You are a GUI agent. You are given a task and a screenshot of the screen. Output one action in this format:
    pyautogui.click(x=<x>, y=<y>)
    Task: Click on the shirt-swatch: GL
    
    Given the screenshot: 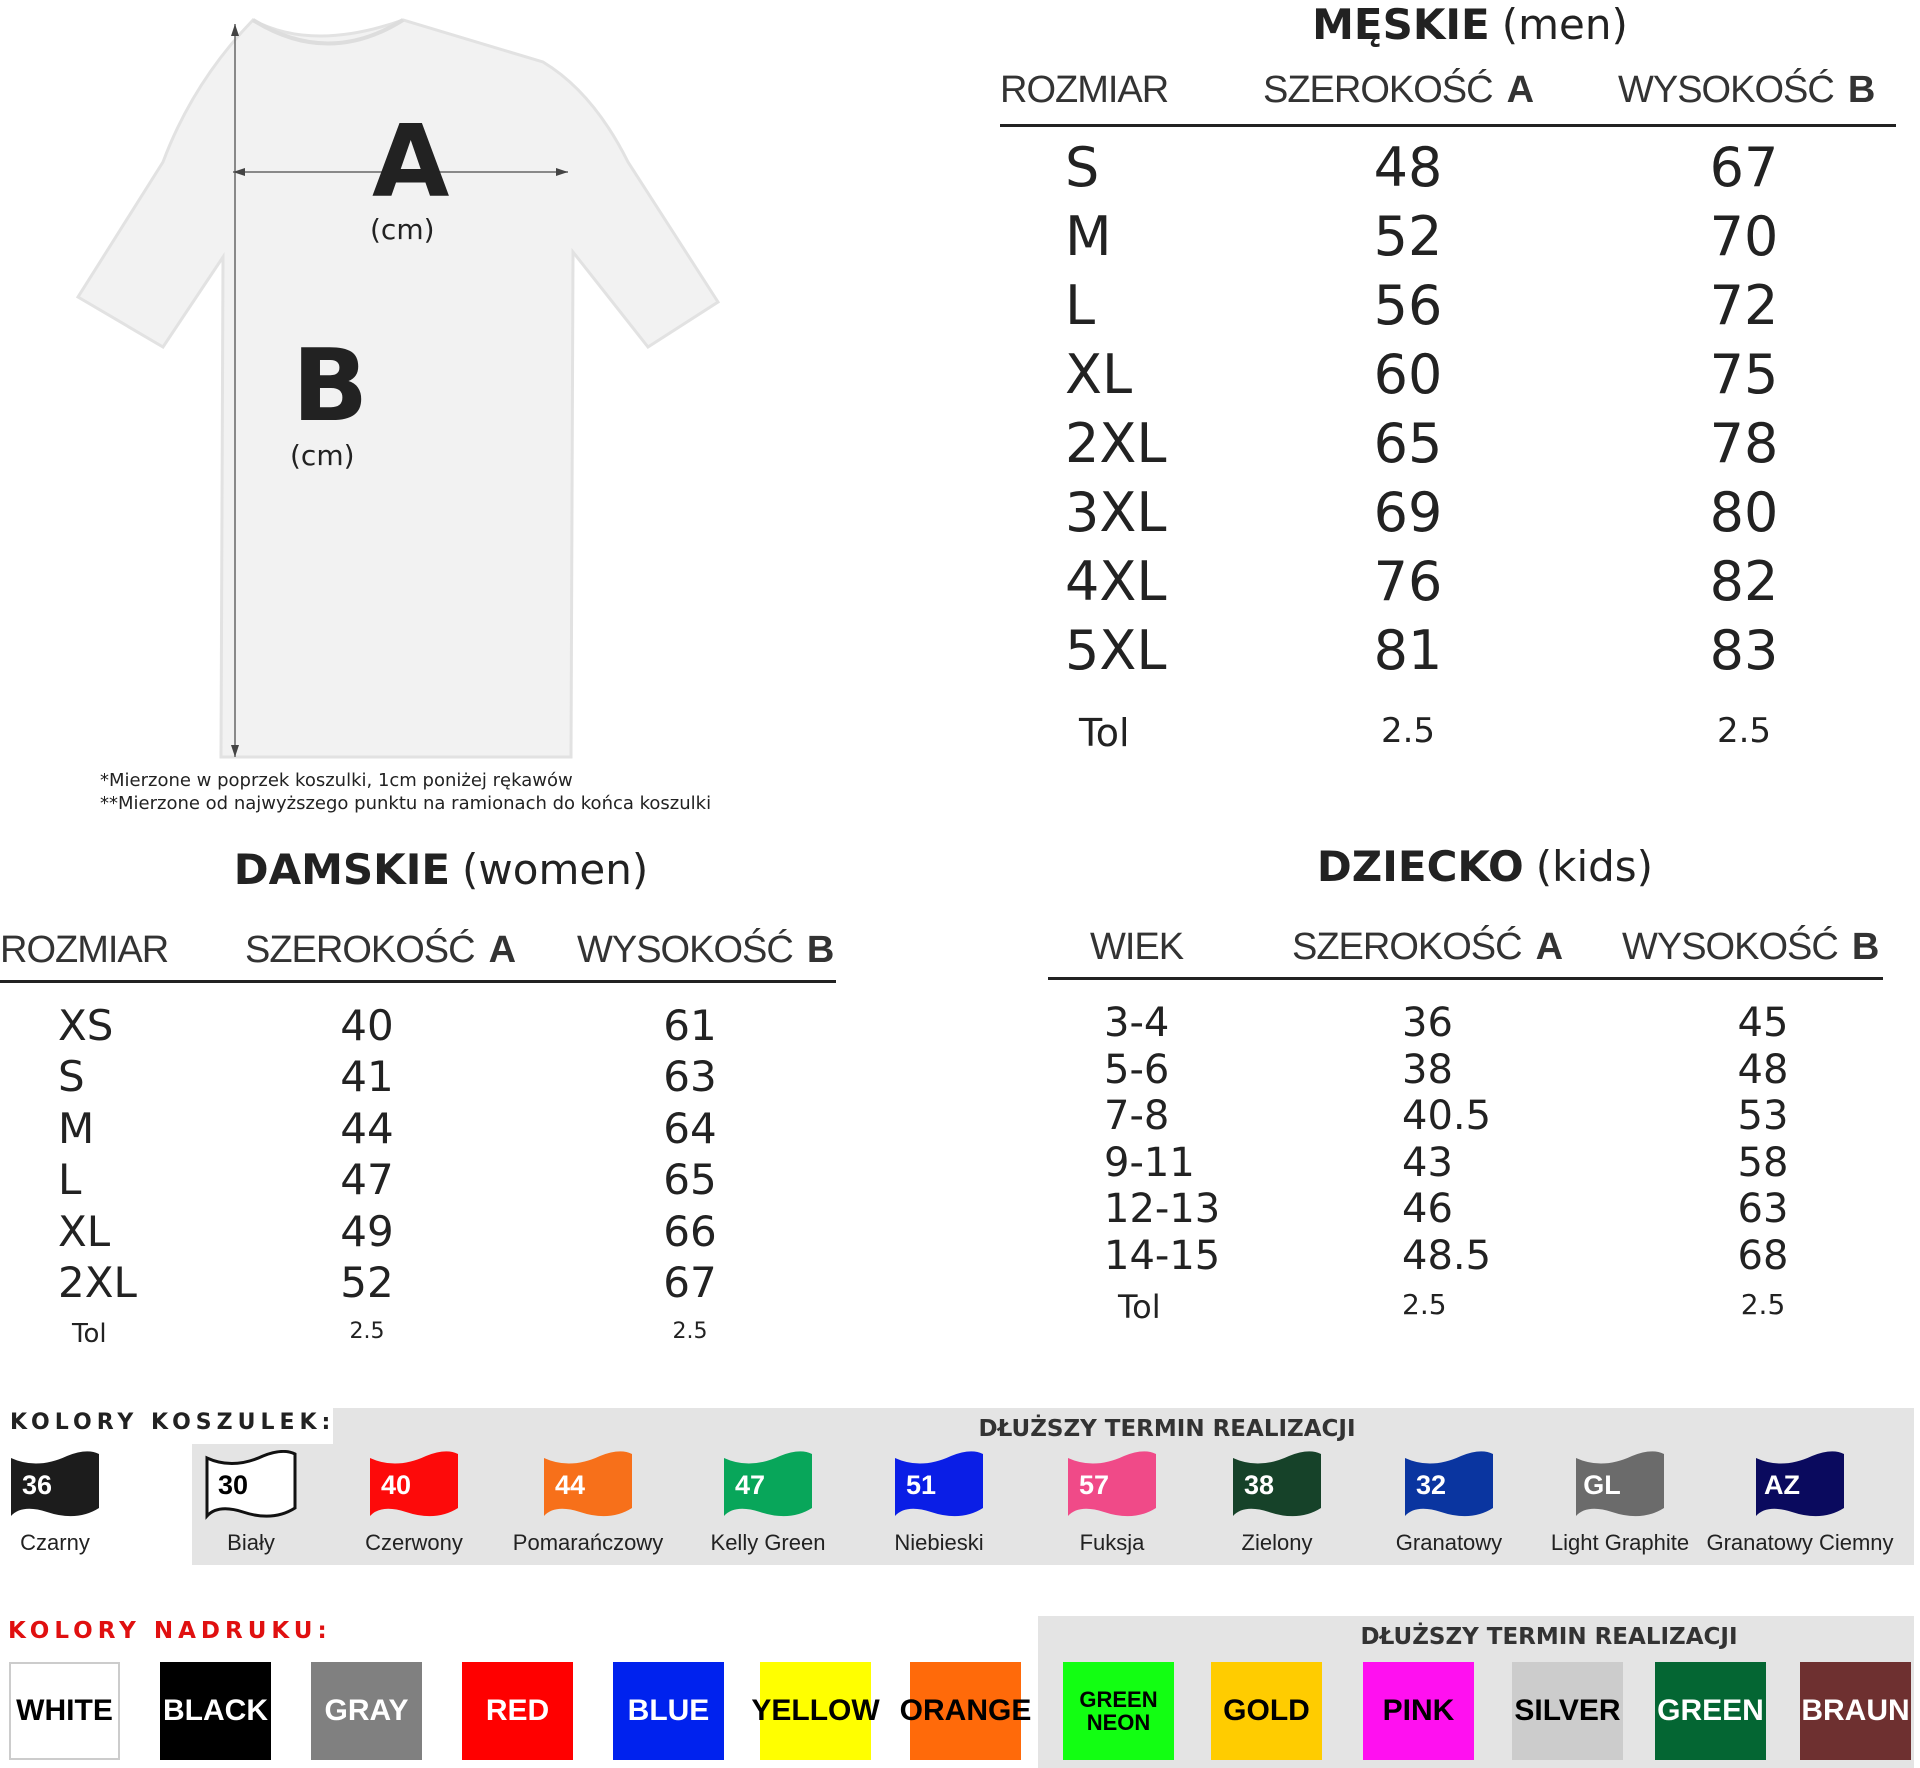 What is the action you would take?
    pyautogui.click(x=1620, y=1485)
    